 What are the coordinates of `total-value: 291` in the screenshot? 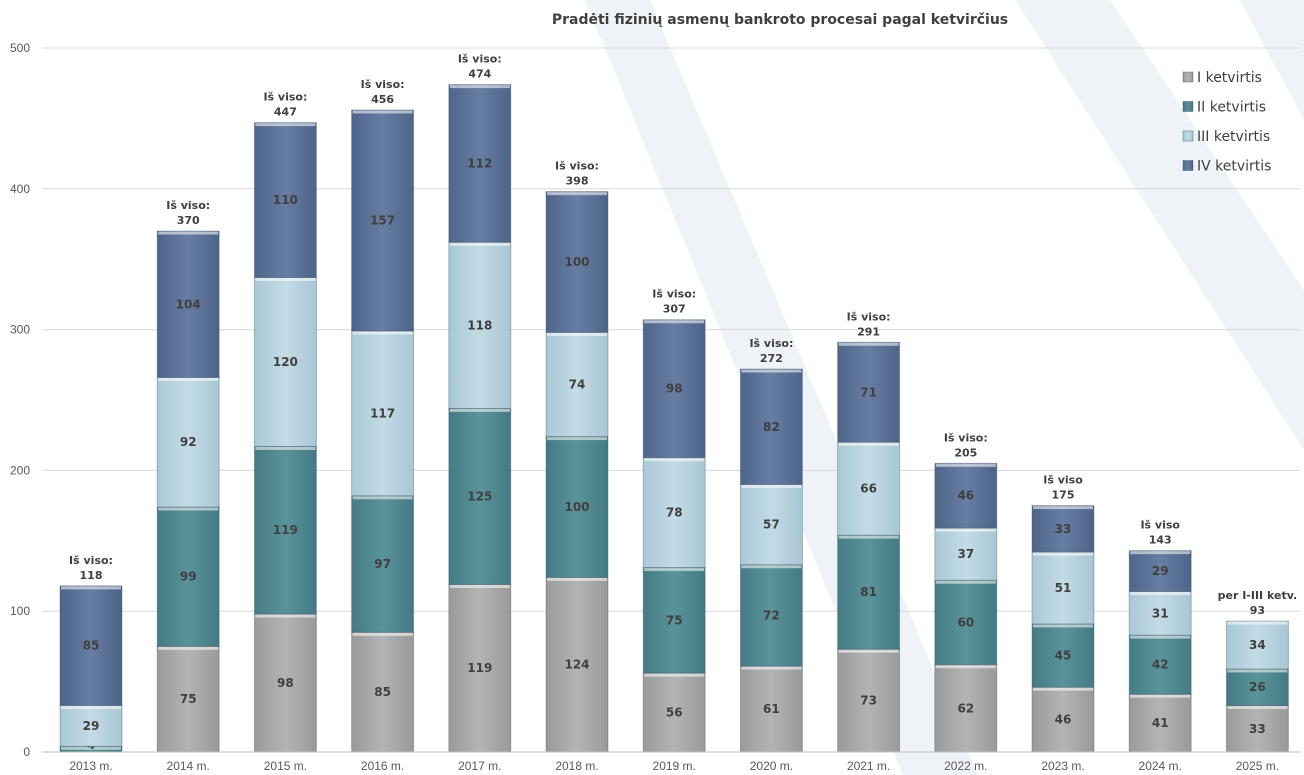 It's located at (868, 331).